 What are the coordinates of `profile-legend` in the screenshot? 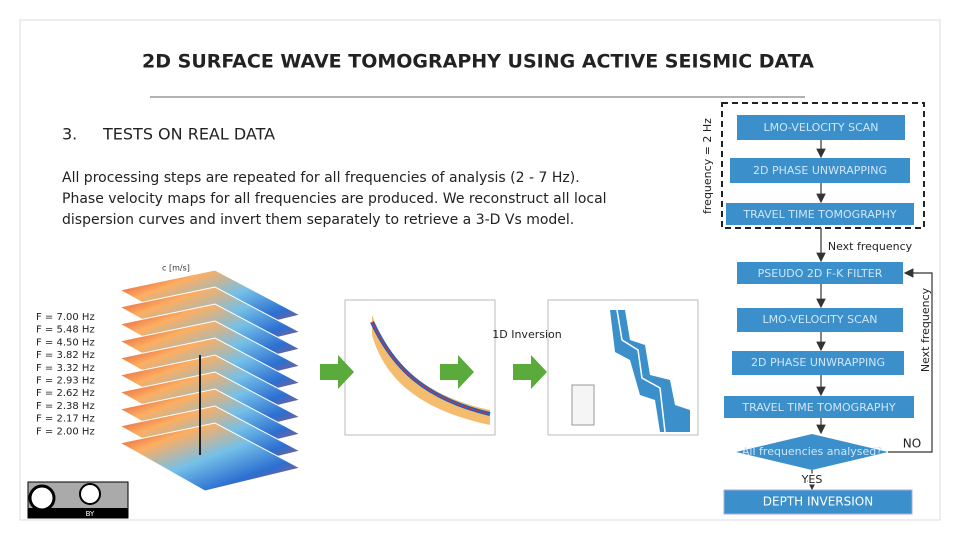 It's located at (583, 405).